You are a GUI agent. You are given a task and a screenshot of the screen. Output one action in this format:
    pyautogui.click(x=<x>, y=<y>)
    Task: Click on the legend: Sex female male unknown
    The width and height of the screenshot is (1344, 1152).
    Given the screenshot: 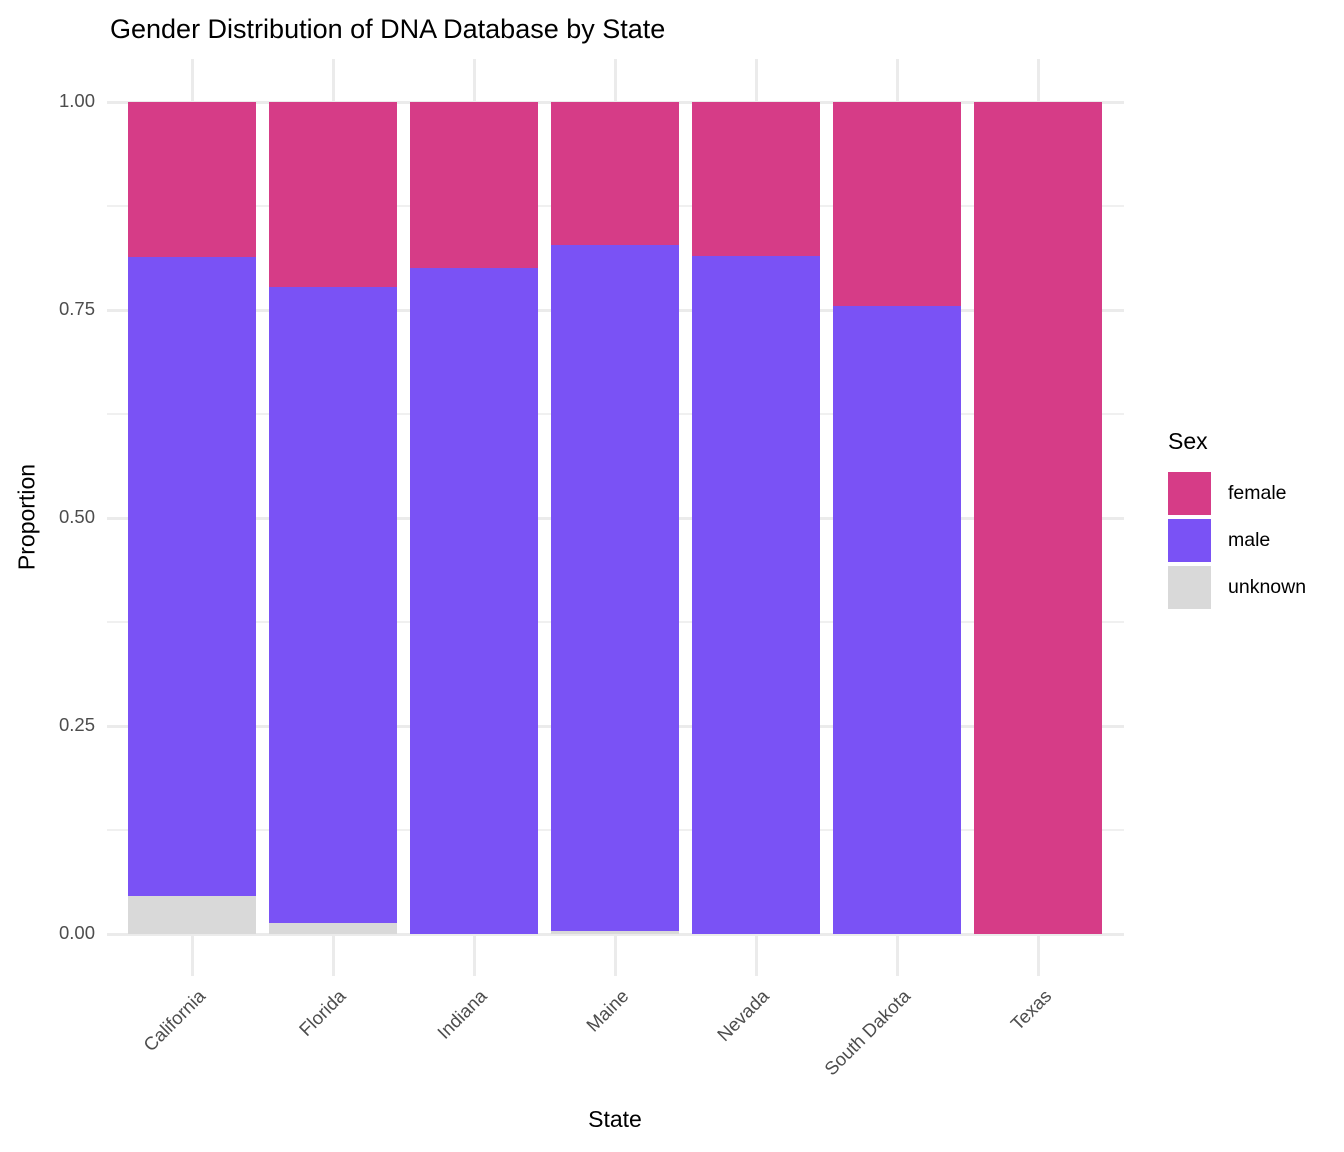 What is the action you would take?
    pyautogui.click(x=1237, y=518)
    